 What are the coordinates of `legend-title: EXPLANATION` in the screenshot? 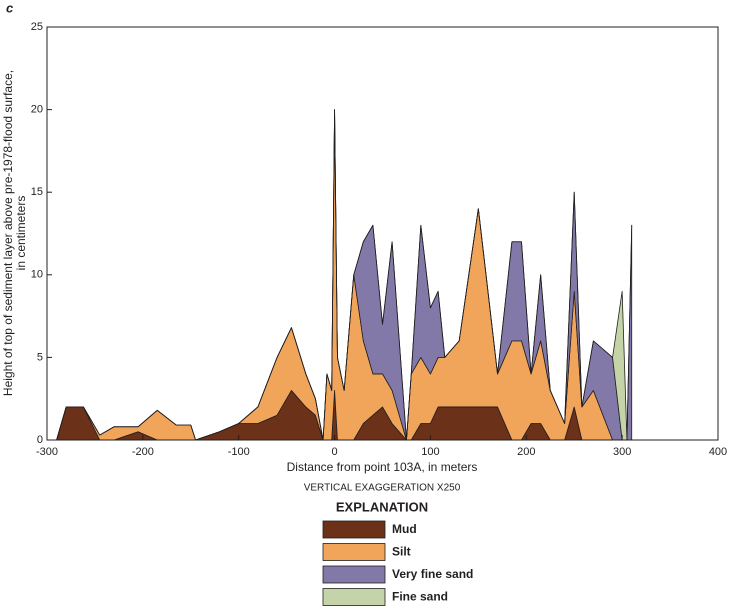 It's located at (382, 506).